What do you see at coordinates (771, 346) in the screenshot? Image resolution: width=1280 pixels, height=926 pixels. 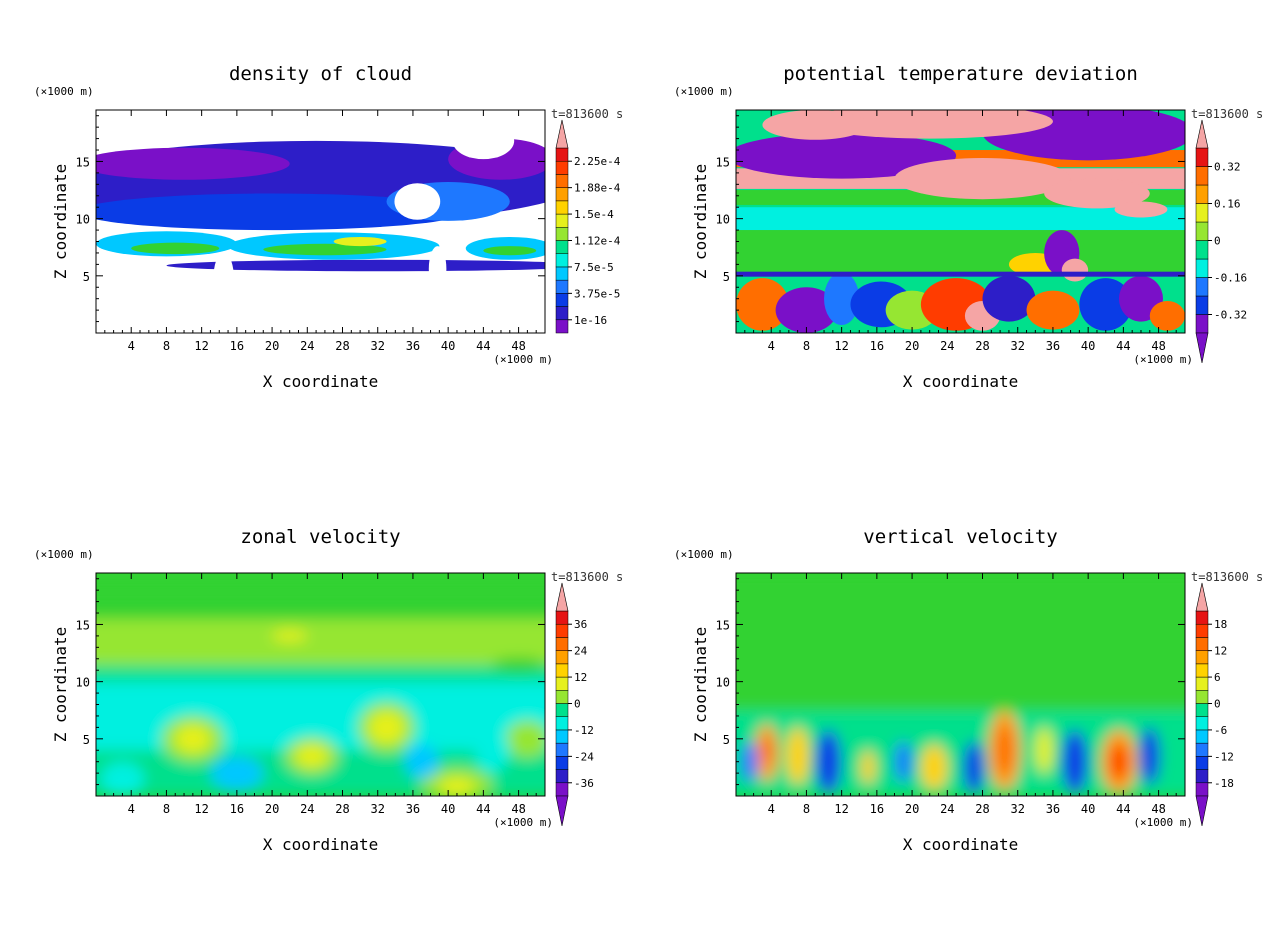 I see `x-tick-label: 4` at bounding box center [771, 346].